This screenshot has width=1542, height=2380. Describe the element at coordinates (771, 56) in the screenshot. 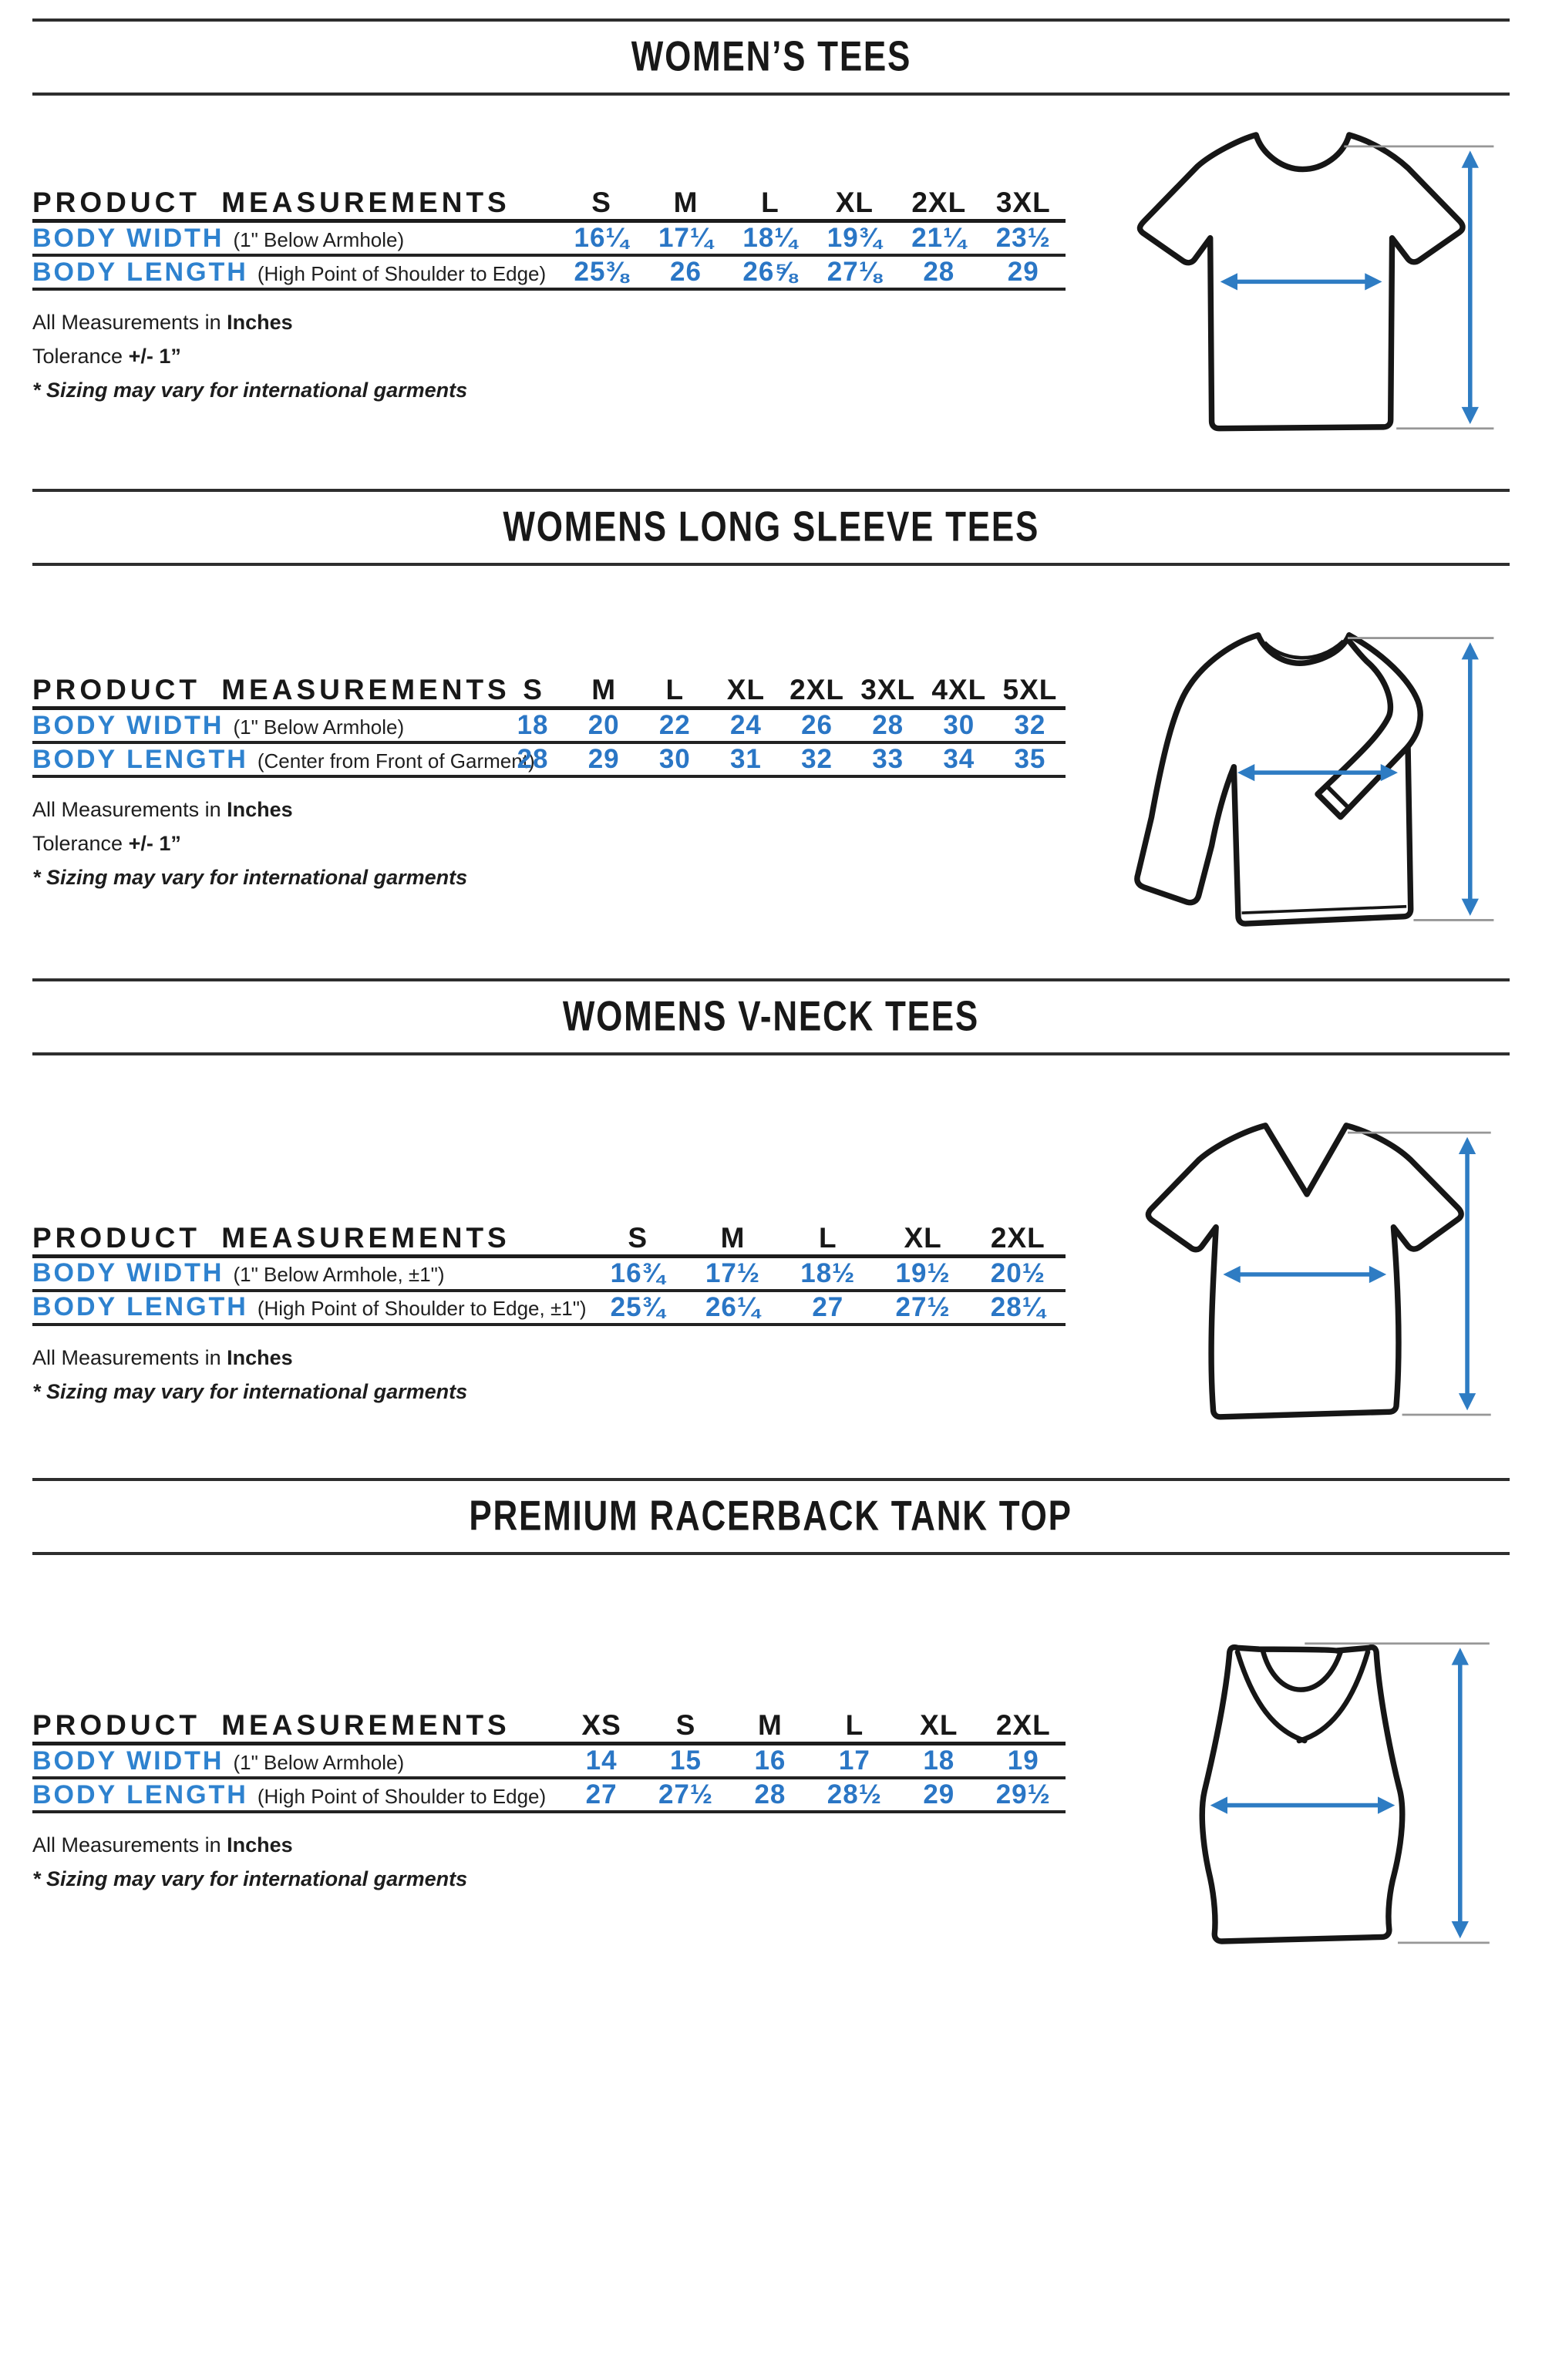

I see `section-title-text: WOMEN’S TEES` at that location.